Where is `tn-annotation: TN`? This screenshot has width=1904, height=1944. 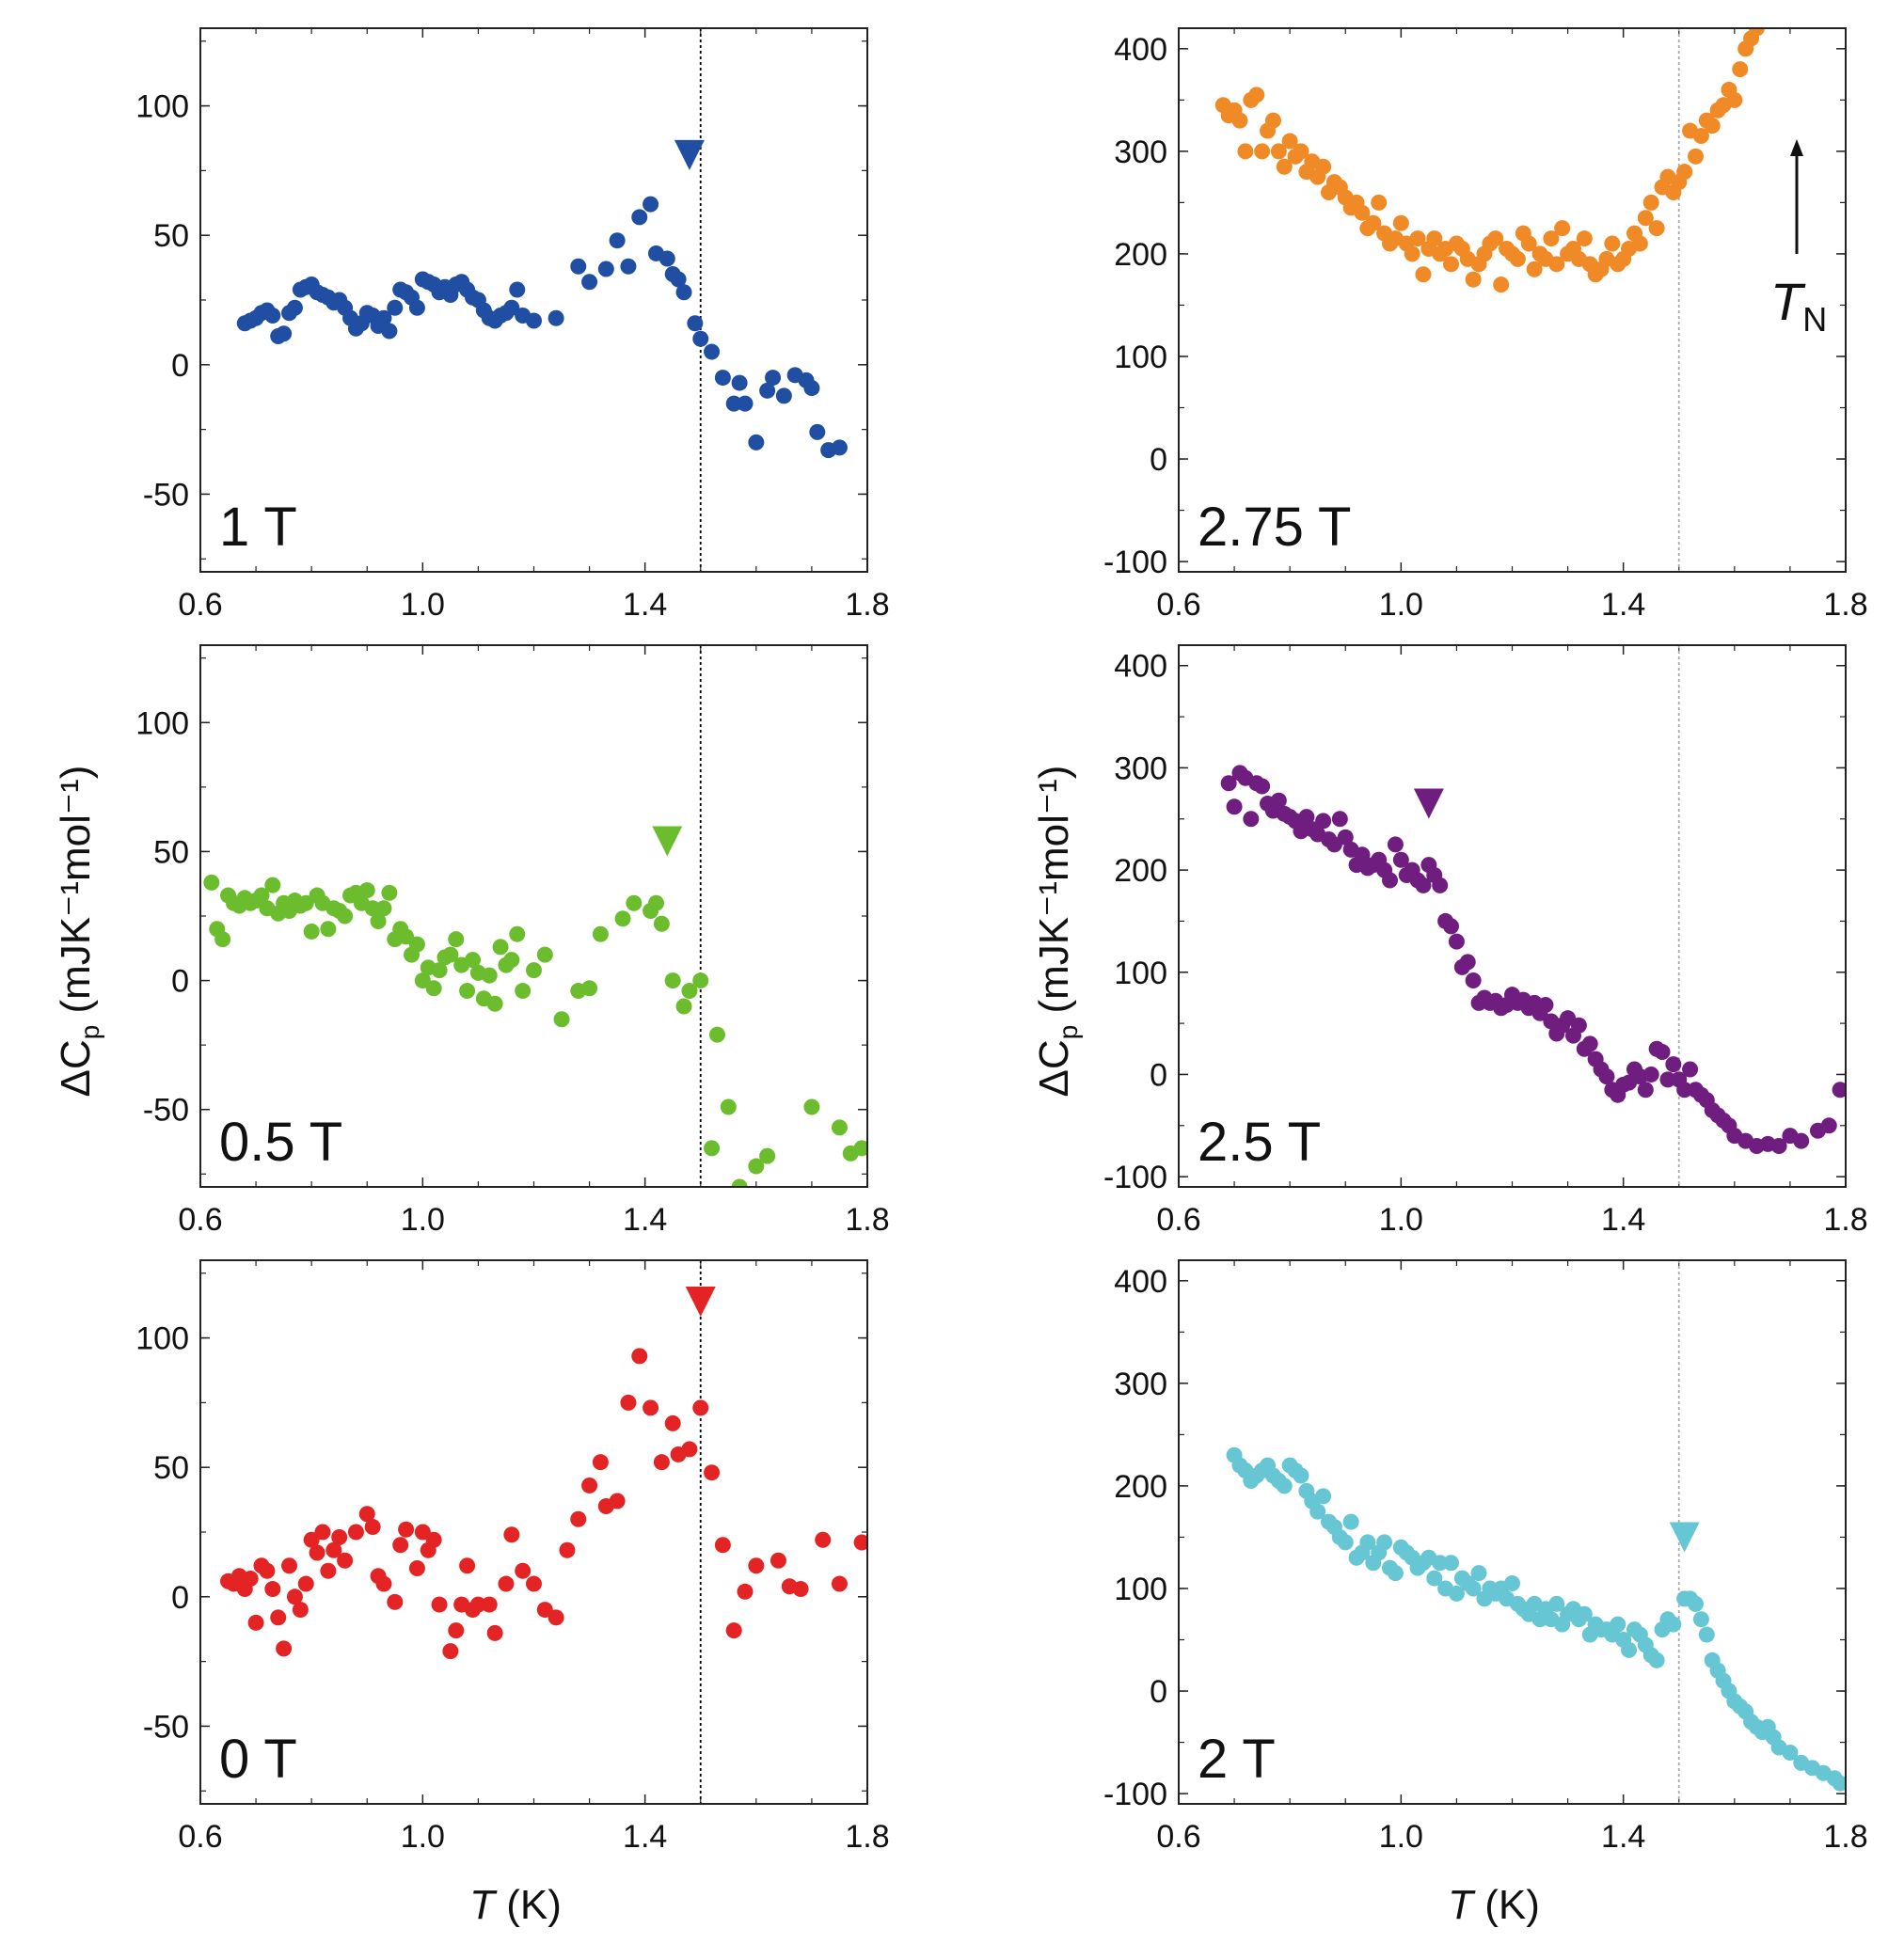
tn-annotation: TN is located at coordinates (1798, 239).